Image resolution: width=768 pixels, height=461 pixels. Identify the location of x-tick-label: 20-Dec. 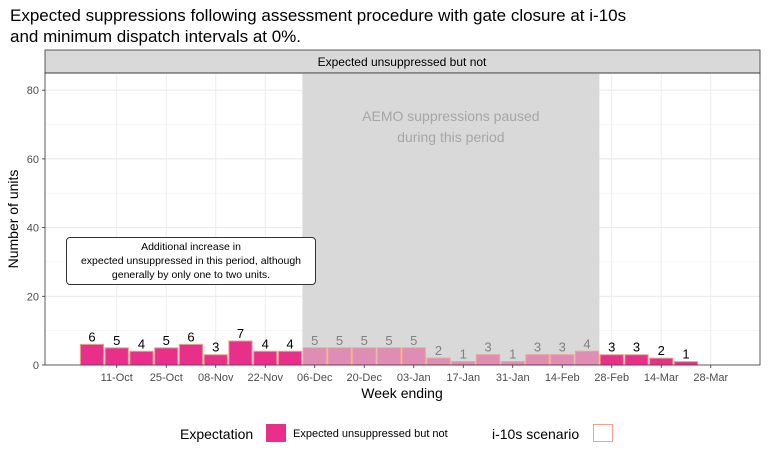
(365, 378).